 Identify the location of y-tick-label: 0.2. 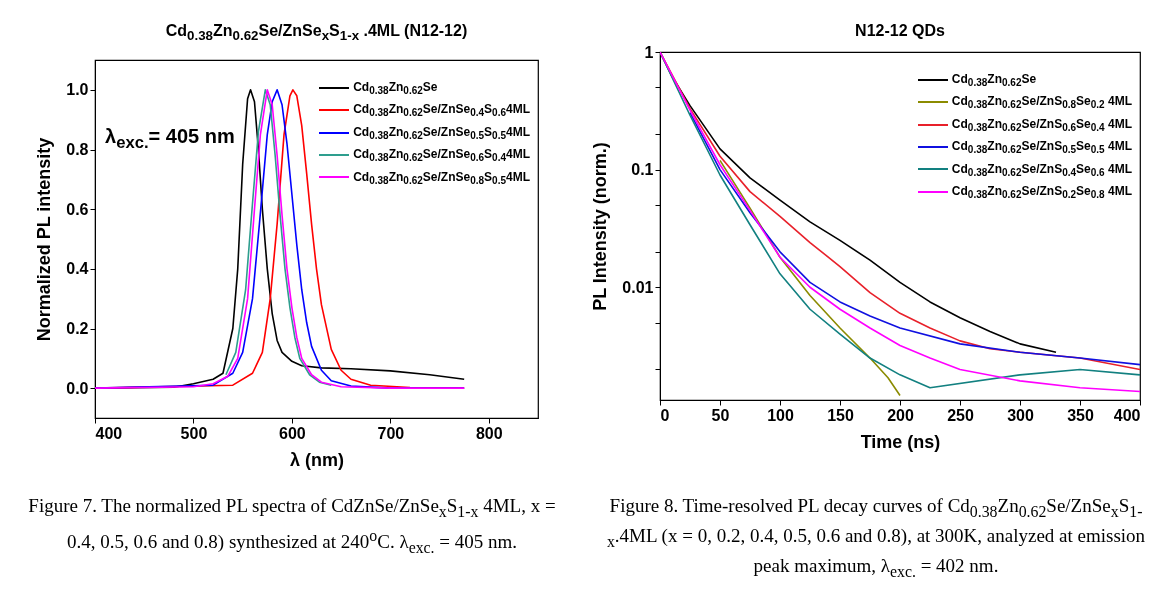
(77, 328).